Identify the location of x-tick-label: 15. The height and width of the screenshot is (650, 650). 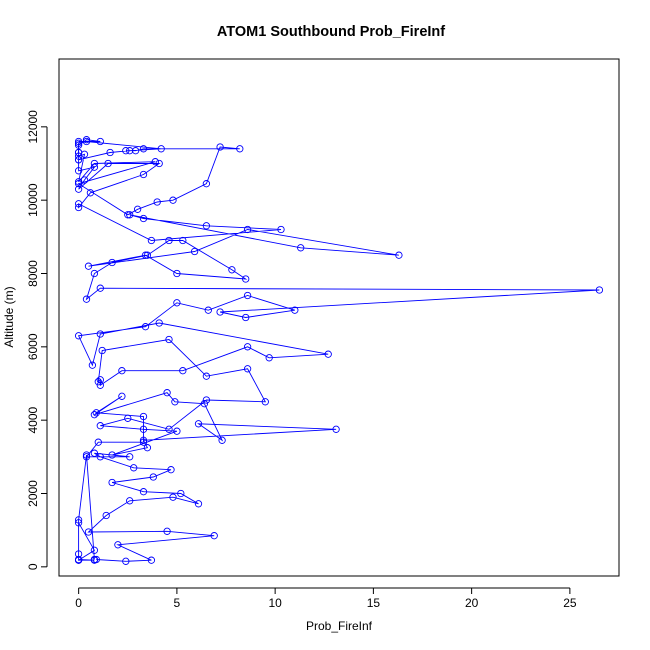
(374, 603).